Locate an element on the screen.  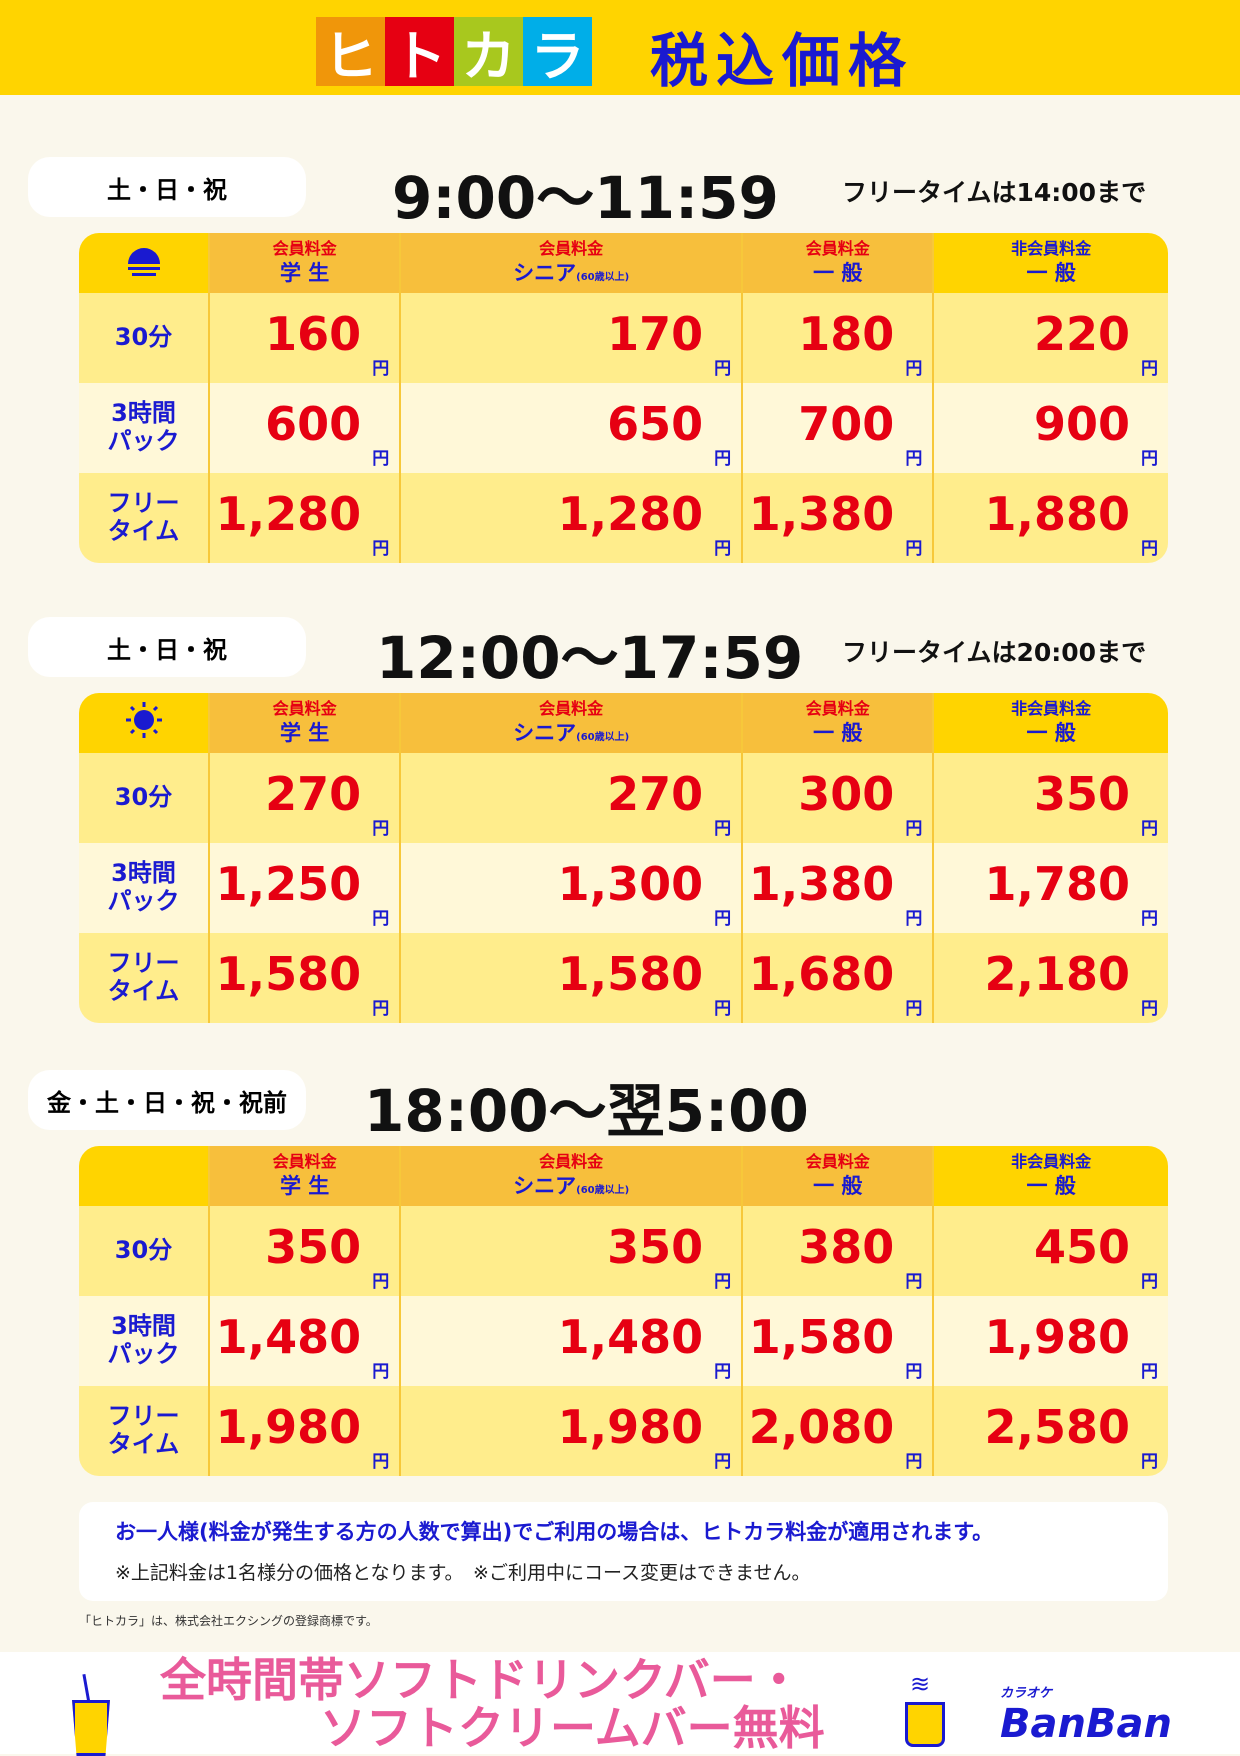
price-value: 1,480 is located at coordinates (630, 1337).